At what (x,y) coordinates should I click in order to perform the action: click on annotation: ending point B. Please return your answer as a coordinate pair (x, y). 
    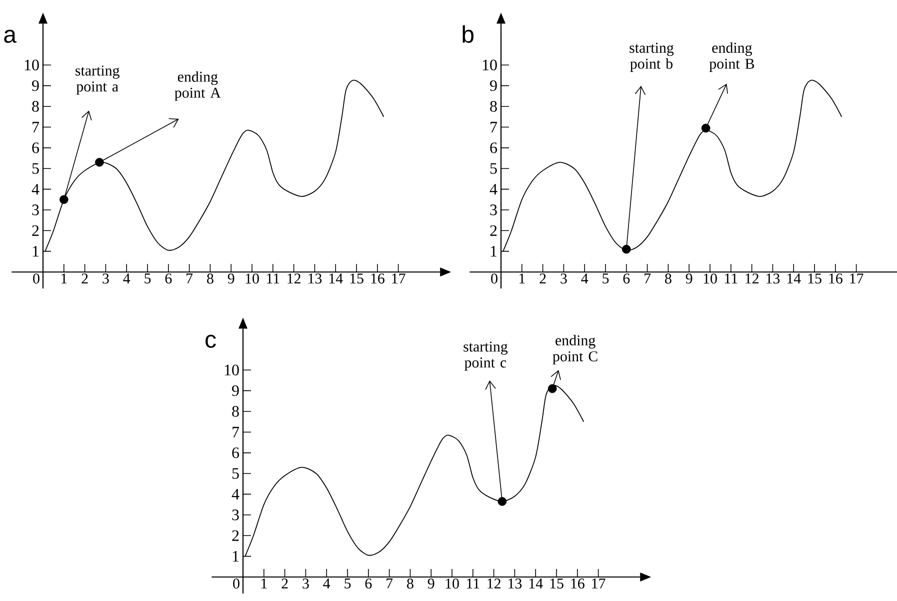
    Looking at the image, I should click on (731, 57).